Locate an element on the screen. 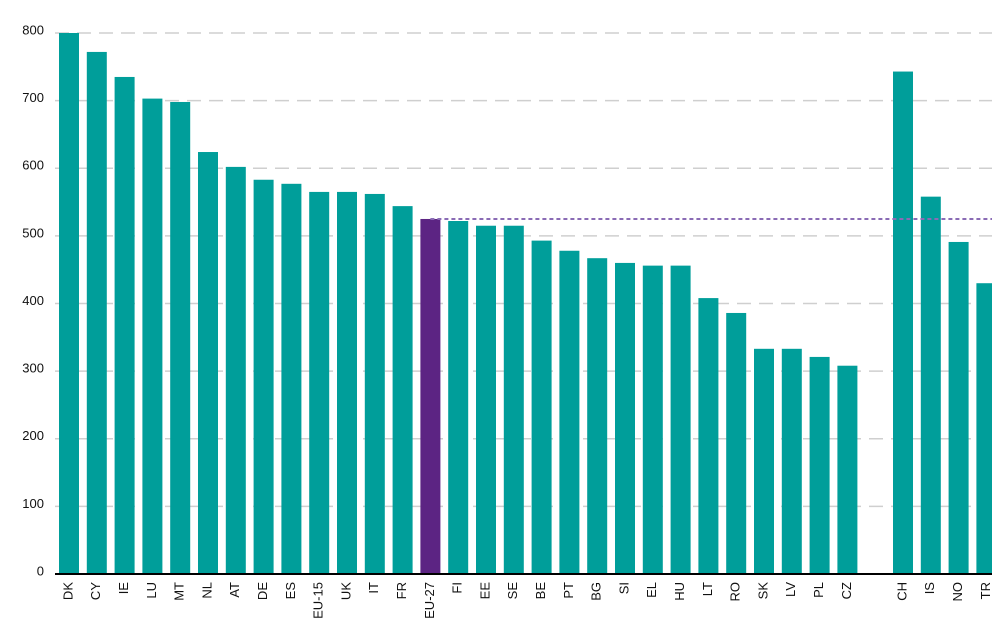  x-tick-label: EU-15 is located at coordinates (318, 600).